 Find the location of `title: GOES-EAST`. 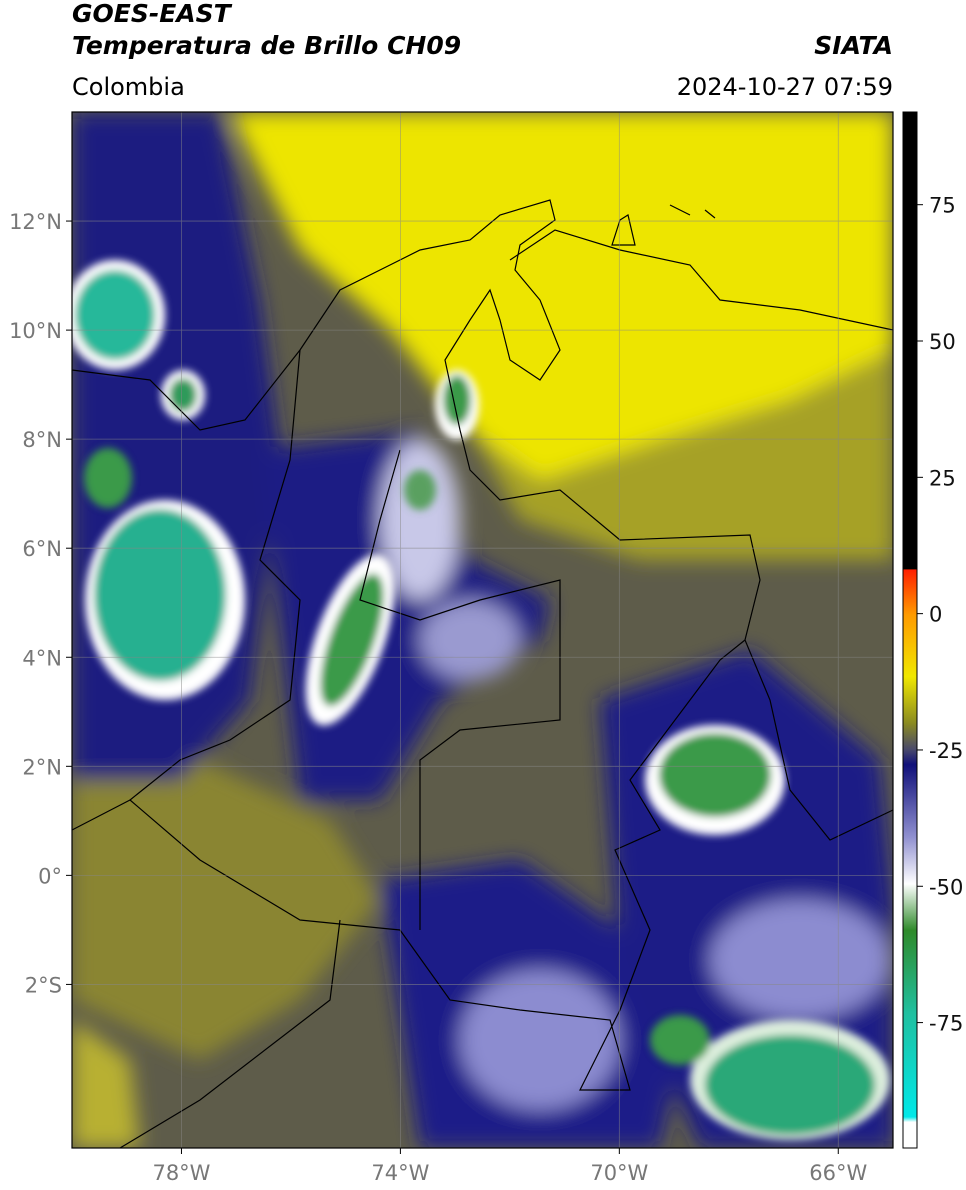

title: GOES-EAST is located at coordinates (152, 14).